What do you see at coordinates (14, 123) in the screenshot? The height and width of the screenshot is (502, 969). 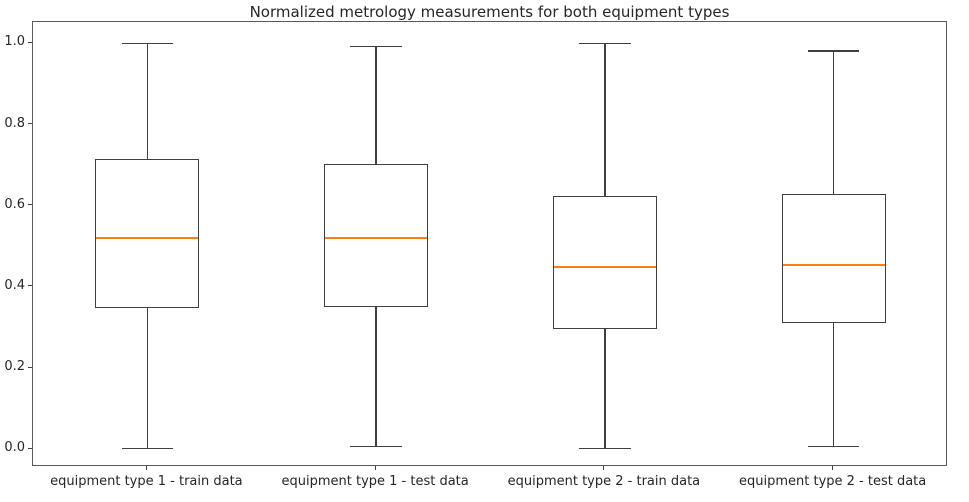 I see `y-tick-label: 0.8` at bounding box center [14, 123].